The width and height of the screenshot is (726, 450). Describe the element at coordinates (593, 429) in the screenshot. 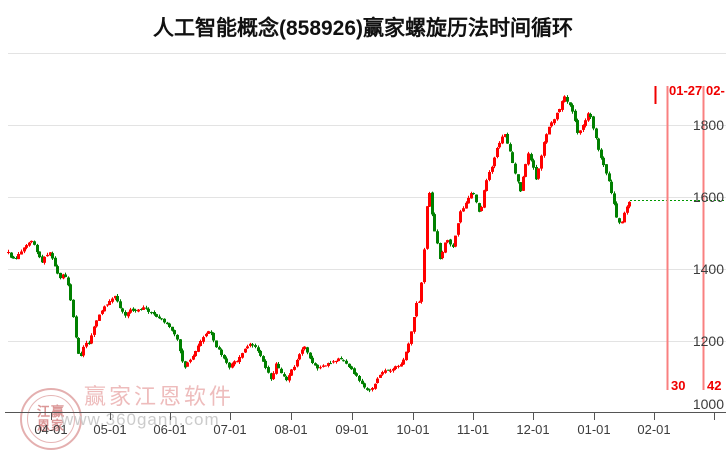

I see `svg-text: 01-01` at that location.